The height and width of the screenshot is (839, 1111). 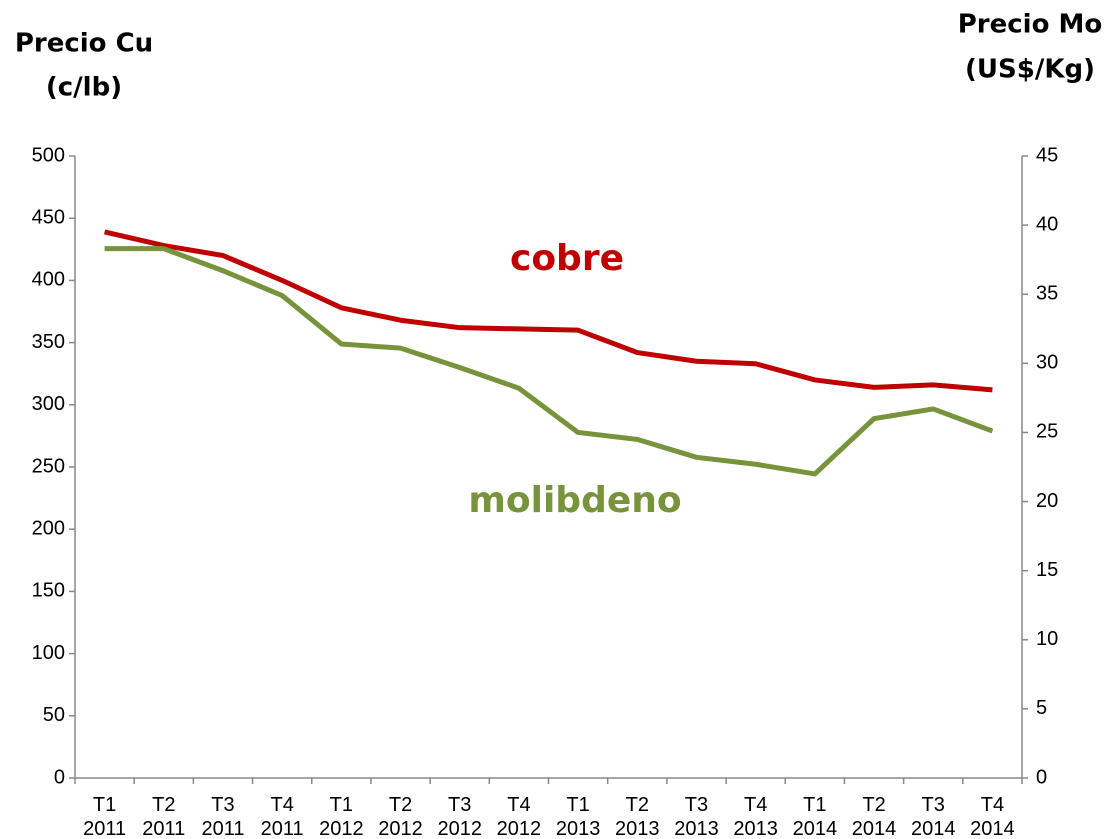 I want to click on y2-tick-label: 20, so click(x=1047, y=501).